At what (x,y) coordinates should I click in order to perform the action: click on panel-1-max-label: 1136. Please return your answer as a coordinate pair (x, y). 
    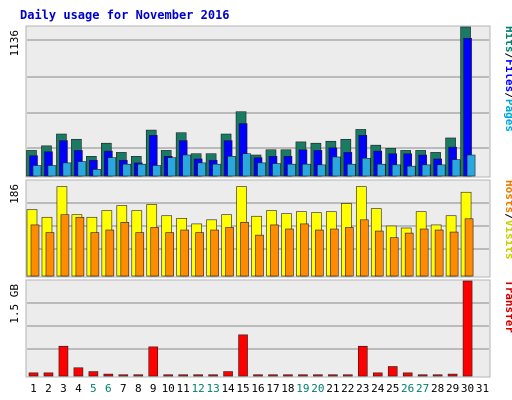
    Looking at the image, I should click on (14, 43).